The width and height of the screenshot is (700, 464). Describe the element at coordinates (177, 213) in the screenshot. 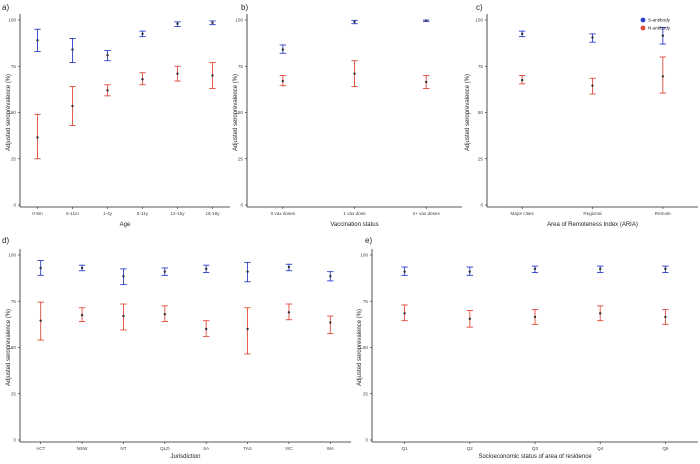

I see `x-tick-label: 12-15y` at that location.